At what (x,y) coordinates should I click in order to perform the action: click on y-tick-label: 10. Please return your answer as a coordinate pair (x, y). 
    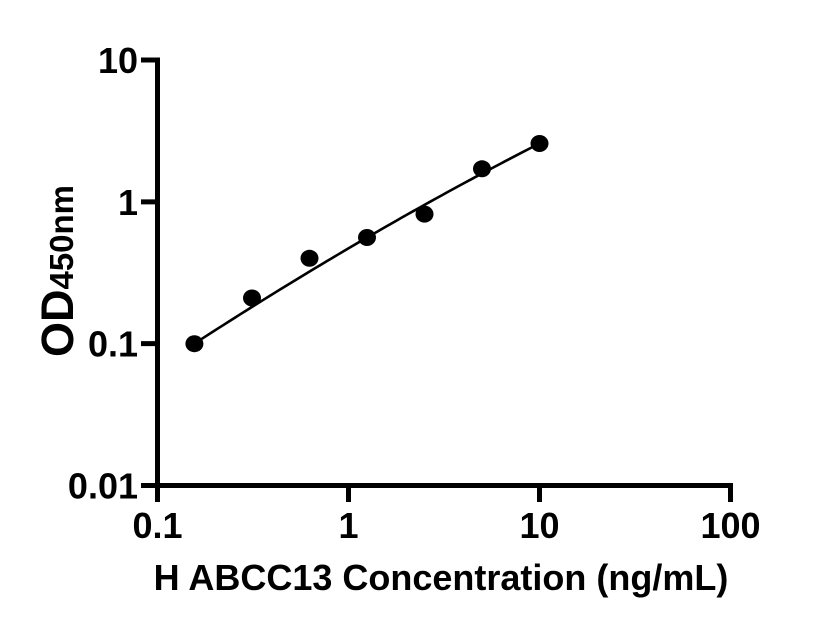
    Looking at the image, I should click on (118, 60).